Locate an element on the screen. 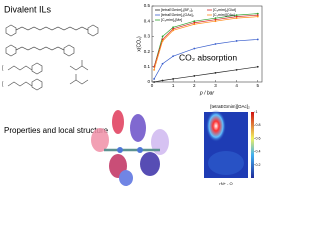 The image size is (320, 240). colorbar-tick-label: 0.2 is located at coordinates (258, 165).